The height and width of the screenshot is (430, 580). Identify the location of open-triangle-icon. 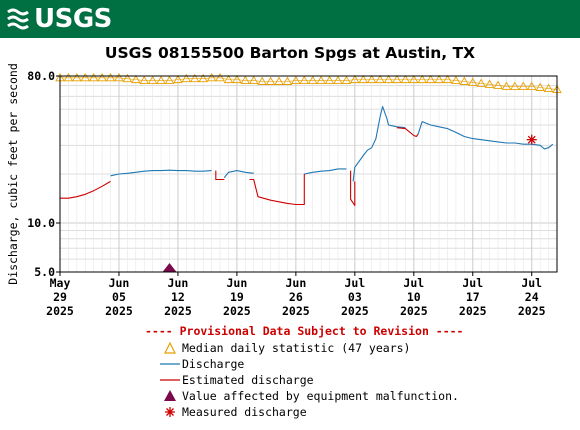
(170, 347).